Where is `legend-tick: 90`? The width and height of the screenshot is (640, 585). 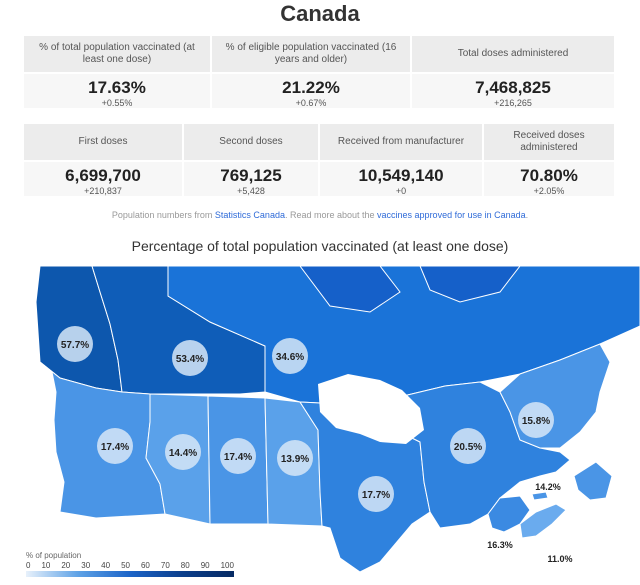 legend-tick: 90 is located at coordinates (205, 565).